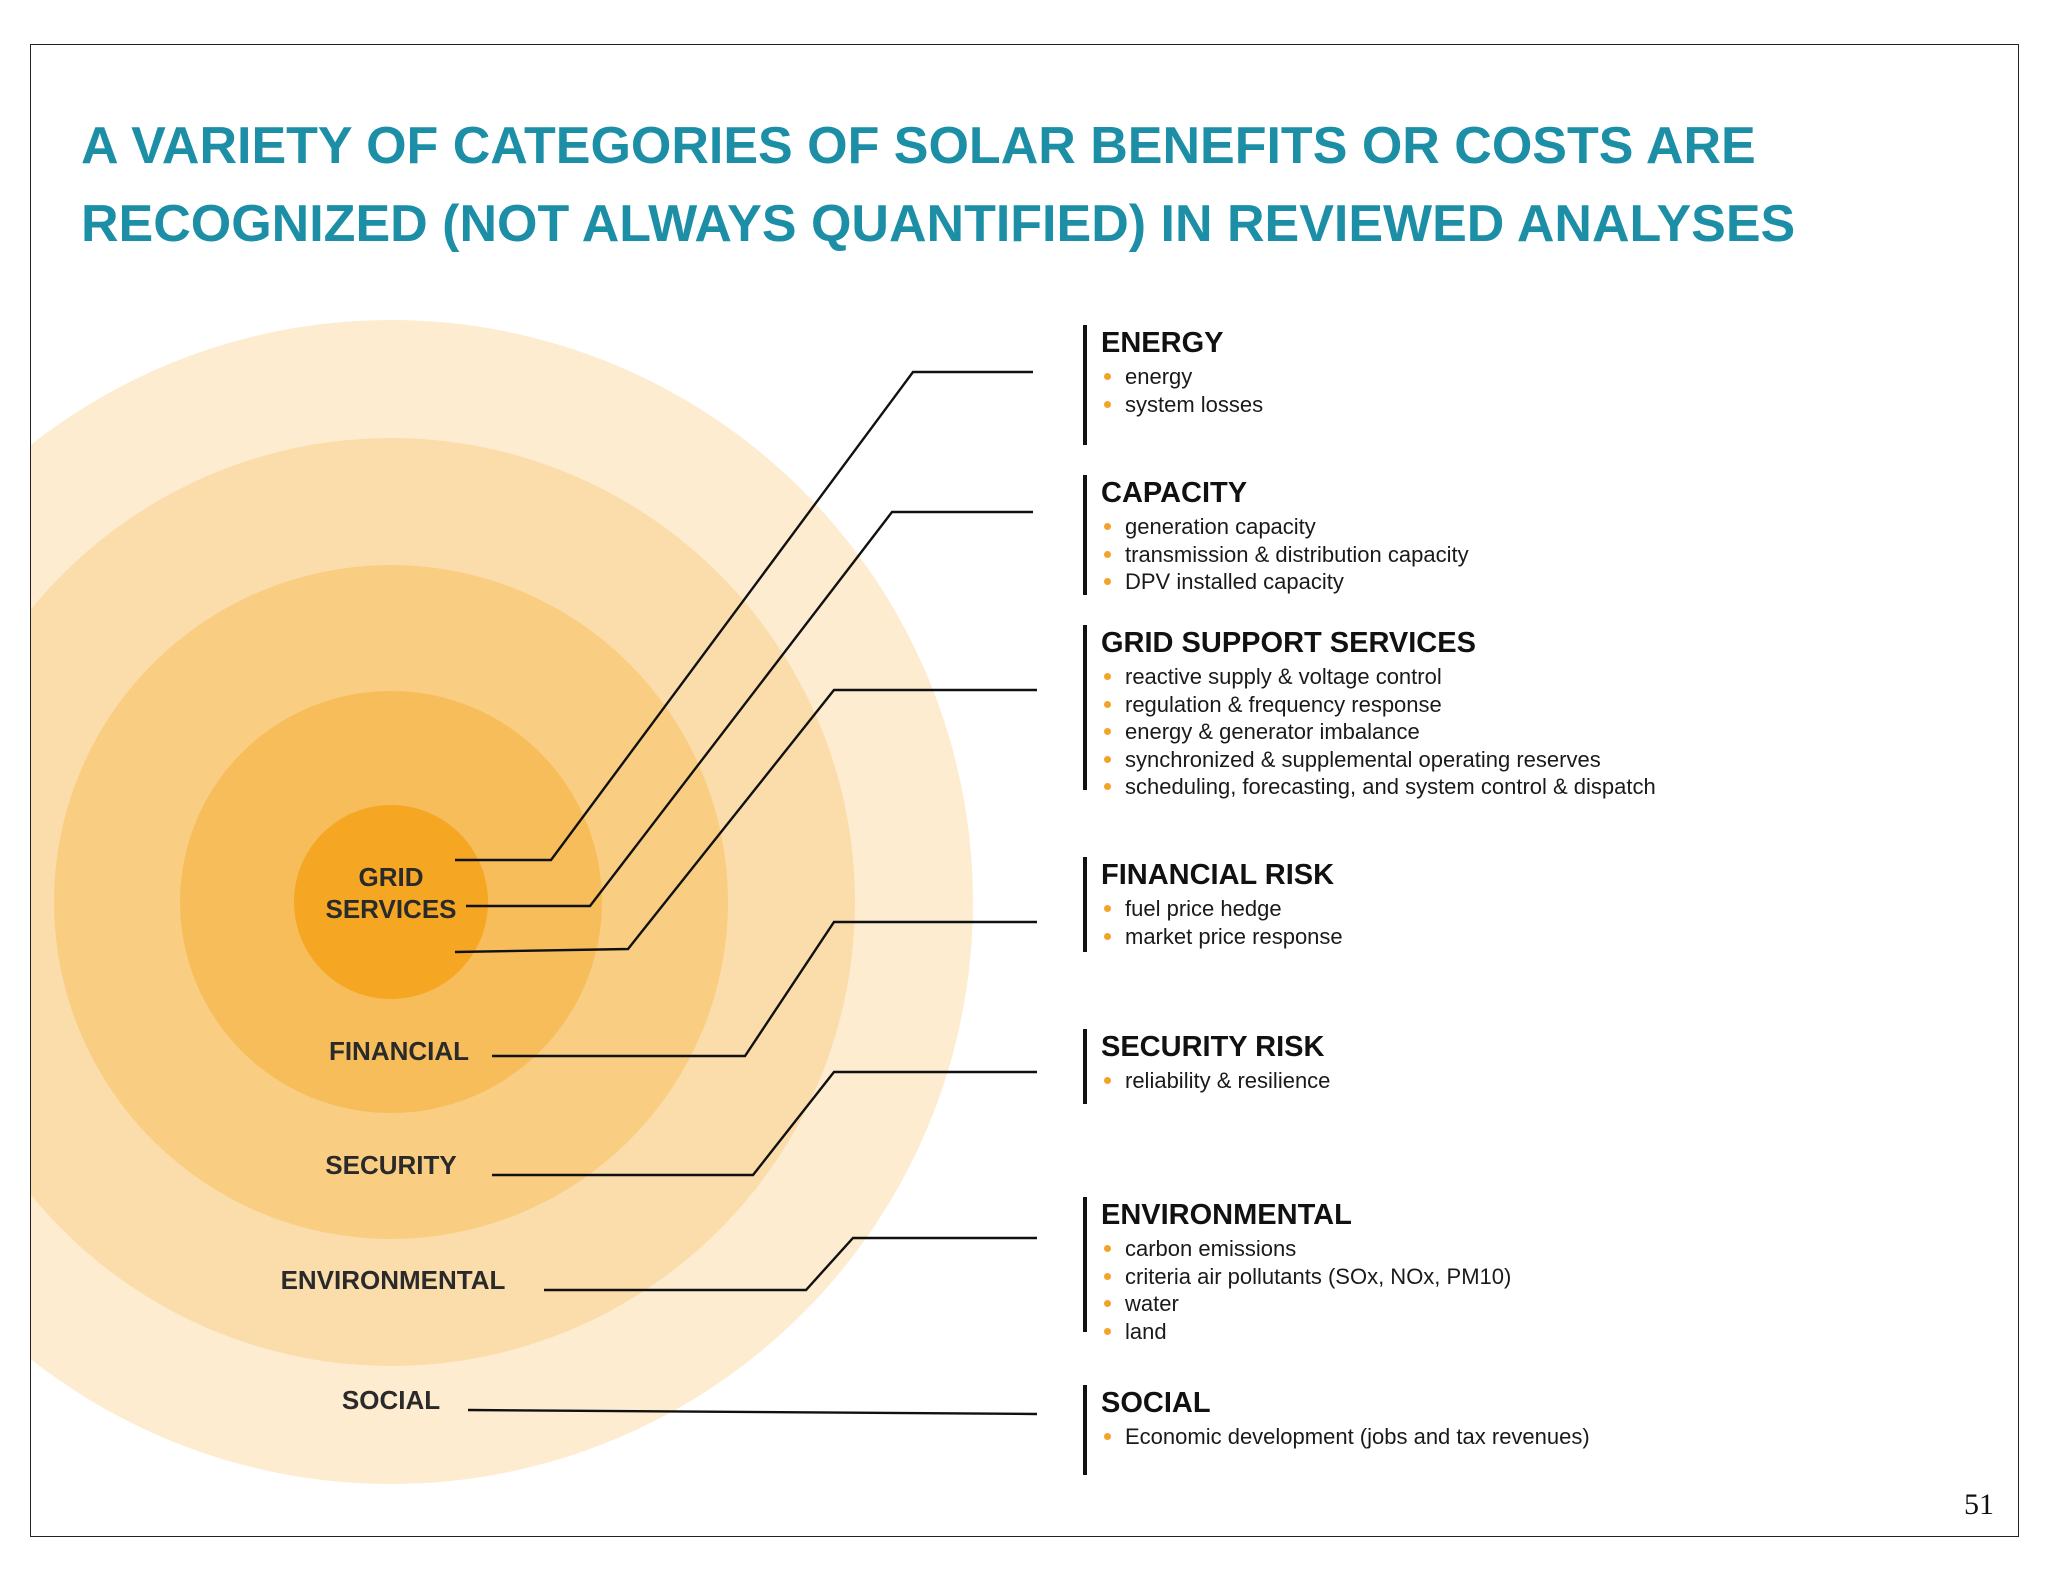 The height and width of the screenshot is (1582, 2048). I want to click on connector-energy, so click(744, 616).